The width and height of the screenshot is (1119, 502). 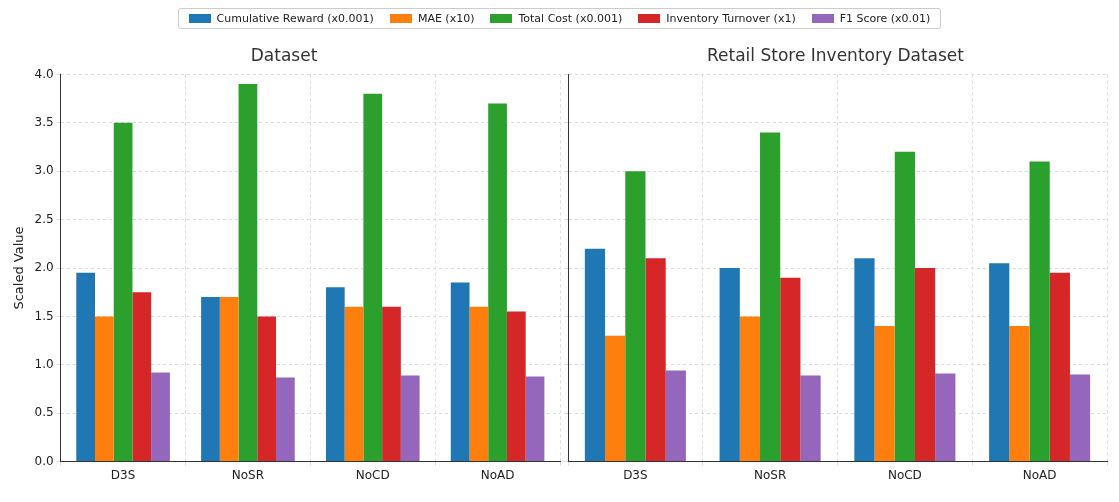 I want to click on chart-title: Retail Store Inventory Dataset, so click(x=836, y=54).